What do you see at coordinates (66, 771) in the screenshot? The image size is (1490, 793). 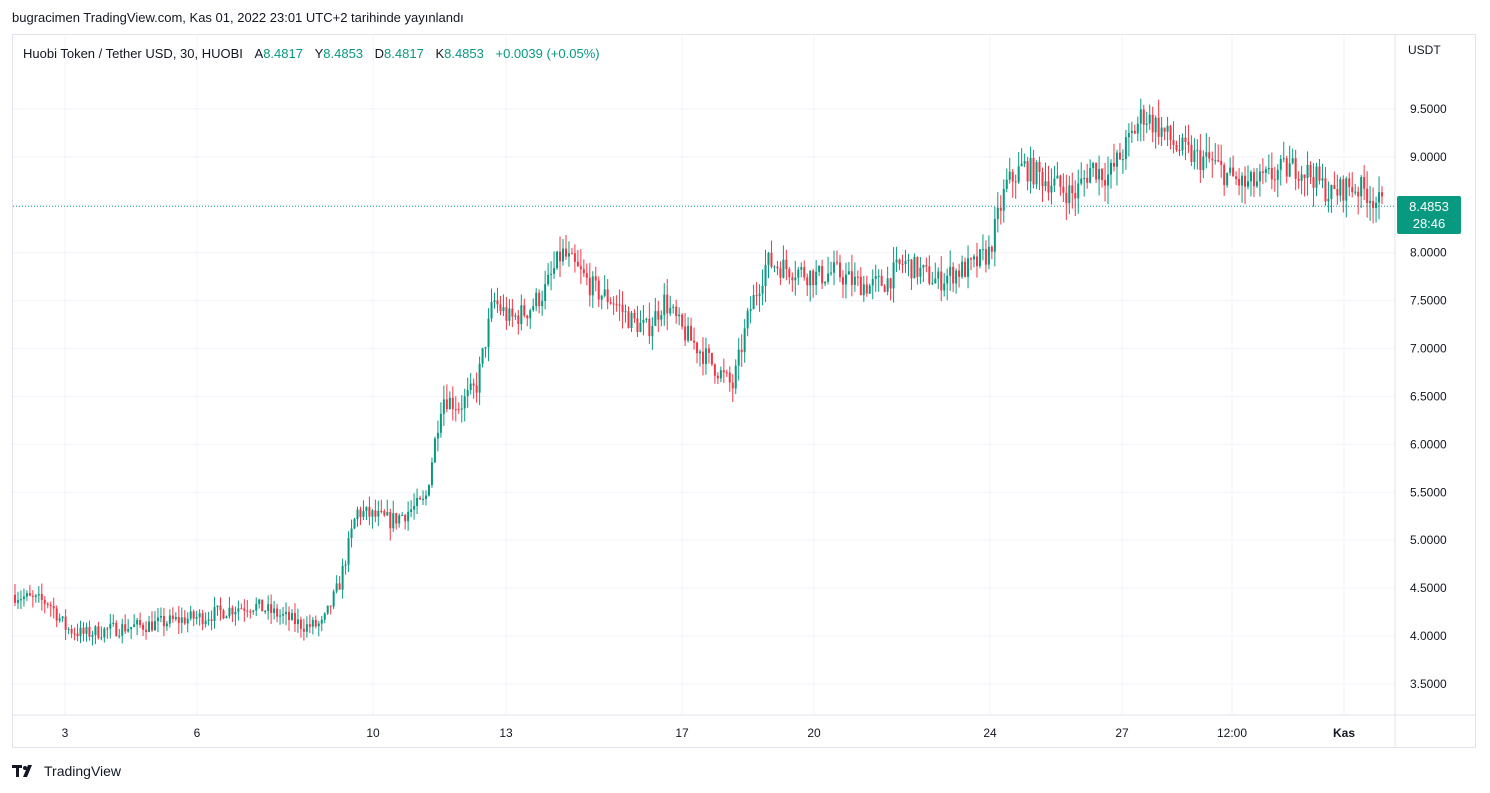 I see `tradingview-logo: TradingView` at bounding box center [66, 771].